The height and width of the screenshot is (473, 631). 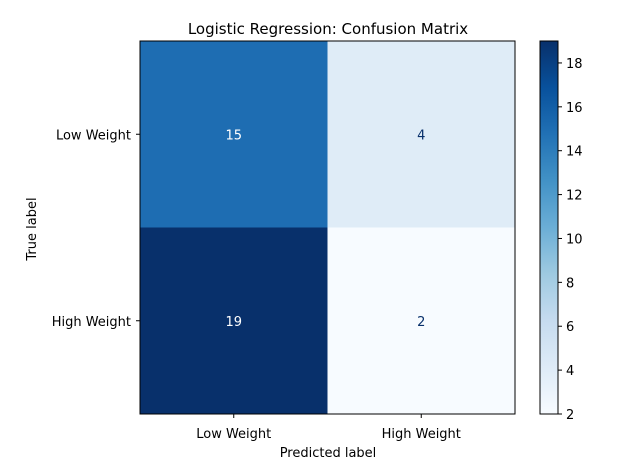 What do you see at coordinates (421, 434) in the screenshot?
I see `x-tick-label: High Weight` at bounding box center [421, 434].